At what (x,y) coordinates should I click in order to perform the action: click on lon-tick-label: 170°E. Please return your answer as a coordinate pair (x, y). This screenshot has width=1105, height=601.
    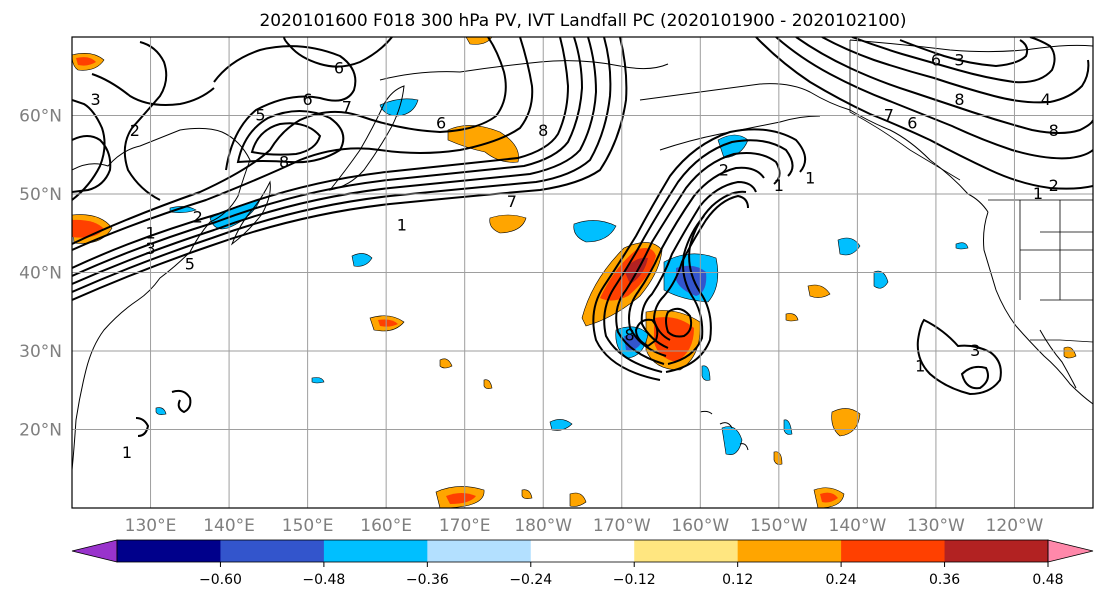
    Looking at the image, I should click on (465, 526).